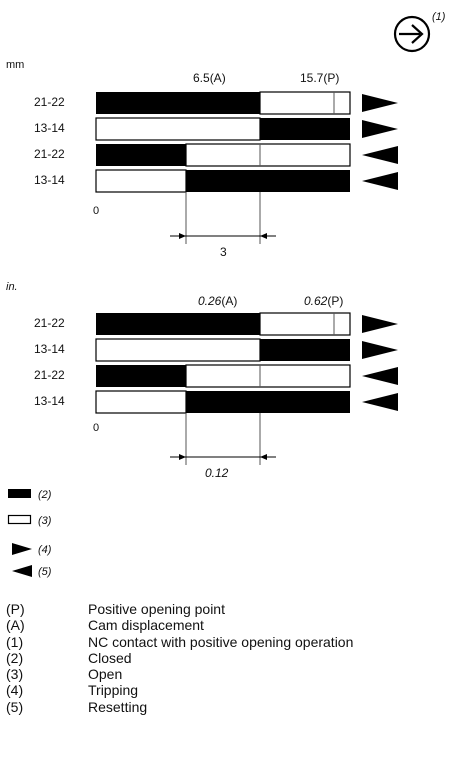 The image size is (464, 784). I want to click on positive-opening-ref: (1), so click(439, 17).